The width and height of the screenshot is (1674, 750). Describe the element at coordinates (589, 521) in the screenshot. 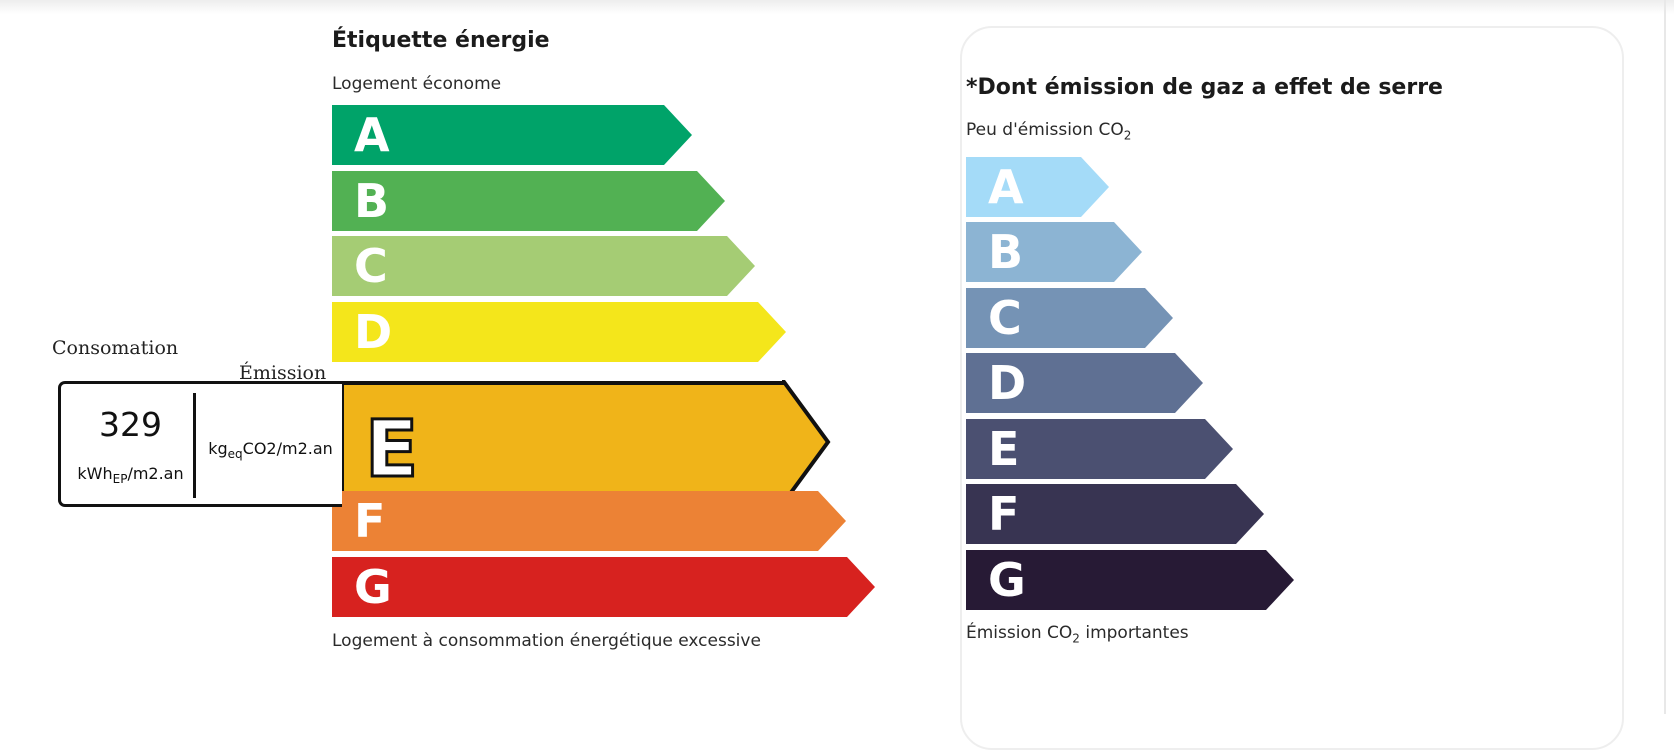

I see `energy-class-f-bar: F` at that location.